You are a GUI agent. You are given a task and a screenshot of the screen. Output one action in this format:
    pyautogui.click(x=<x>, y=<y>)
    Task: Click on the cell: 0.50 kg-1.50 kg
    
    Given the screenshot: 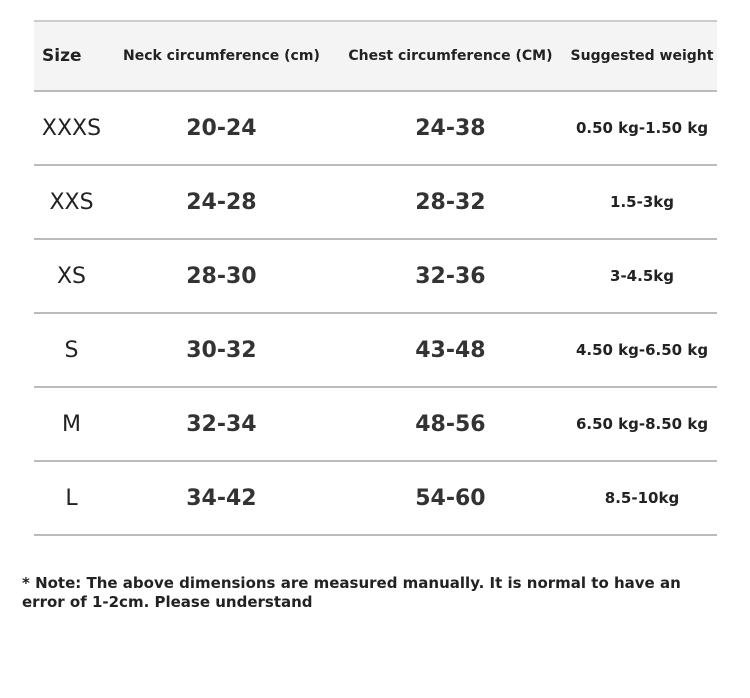 What is the action you would take?
    pyautogui.click(x=642, y=128)
    